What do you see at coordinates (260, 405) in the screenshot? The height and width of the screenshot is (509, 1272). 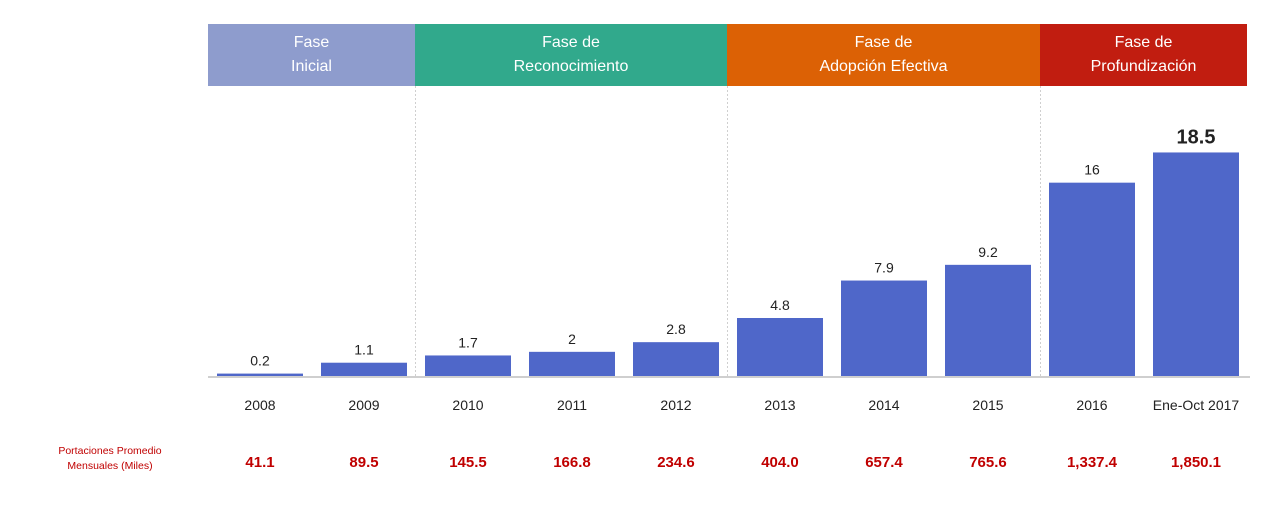 I see `x-tick-label: 2008` at bounding box center [260, 405].